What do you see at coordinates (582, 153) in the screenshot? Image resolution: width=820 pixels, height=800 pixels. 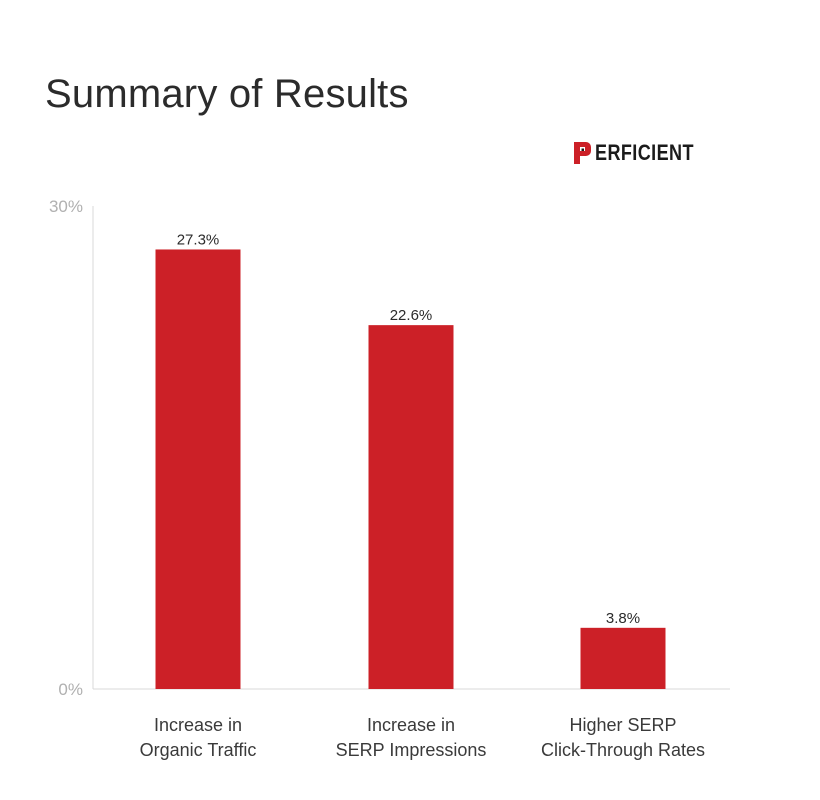 I see `perficient-p-icon` at bounding box center [582, 153].